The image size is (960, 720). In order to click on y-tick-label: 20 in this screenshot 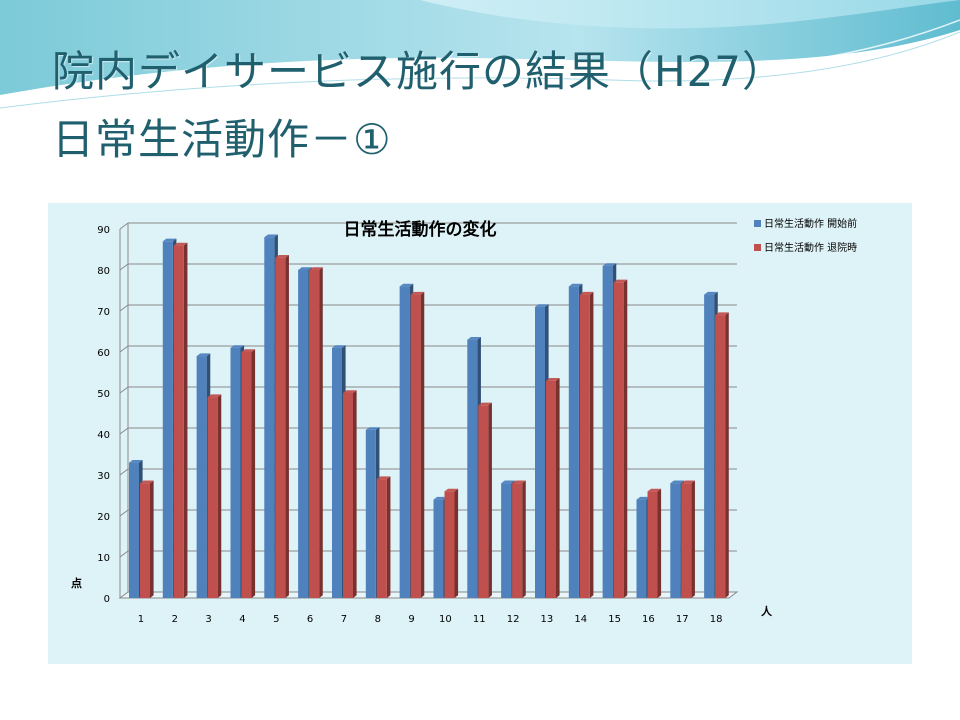, I will do `click(103, 517)`.